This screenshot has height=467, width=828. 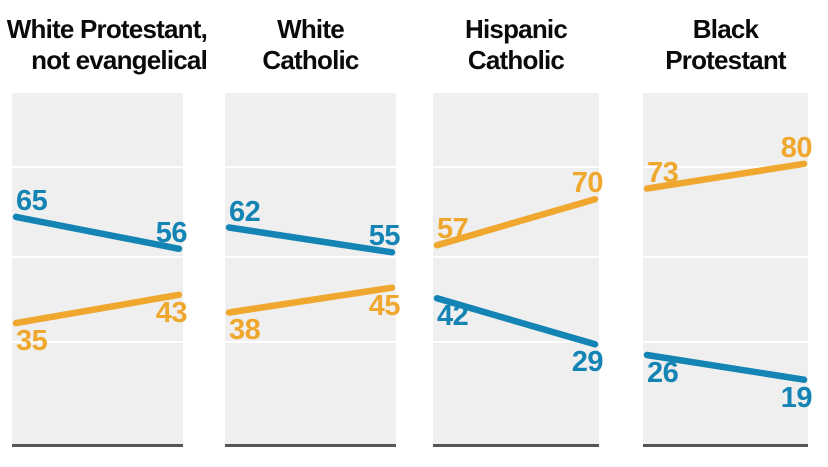 I want to click on value-label-blue-end: 29, so click(x=587, y=362).